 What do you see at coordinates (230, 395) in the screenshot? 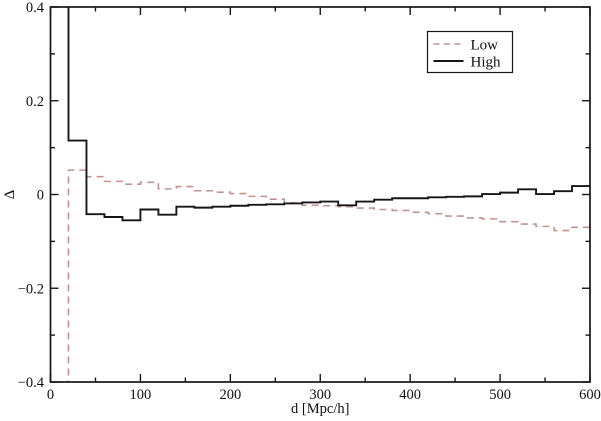
I see `x-tick-label: 200` at bounding box center [230, 395].